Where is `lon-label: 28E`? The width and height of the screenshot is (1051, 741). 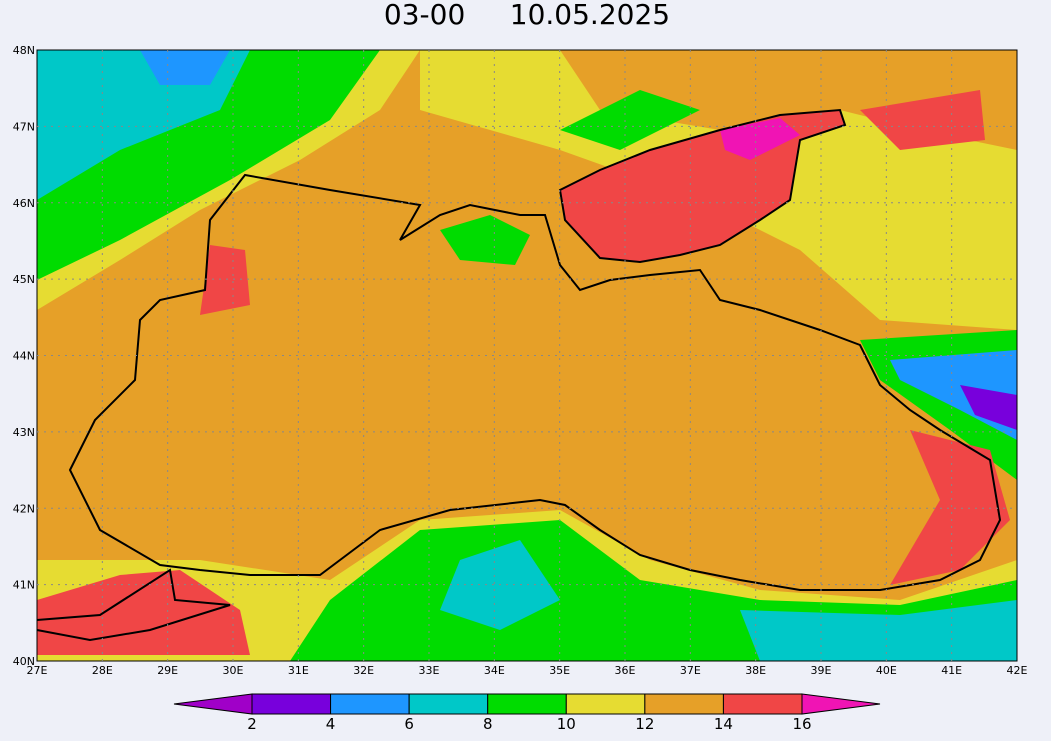 lon-label: 28E is located at coordinates (102, 670).